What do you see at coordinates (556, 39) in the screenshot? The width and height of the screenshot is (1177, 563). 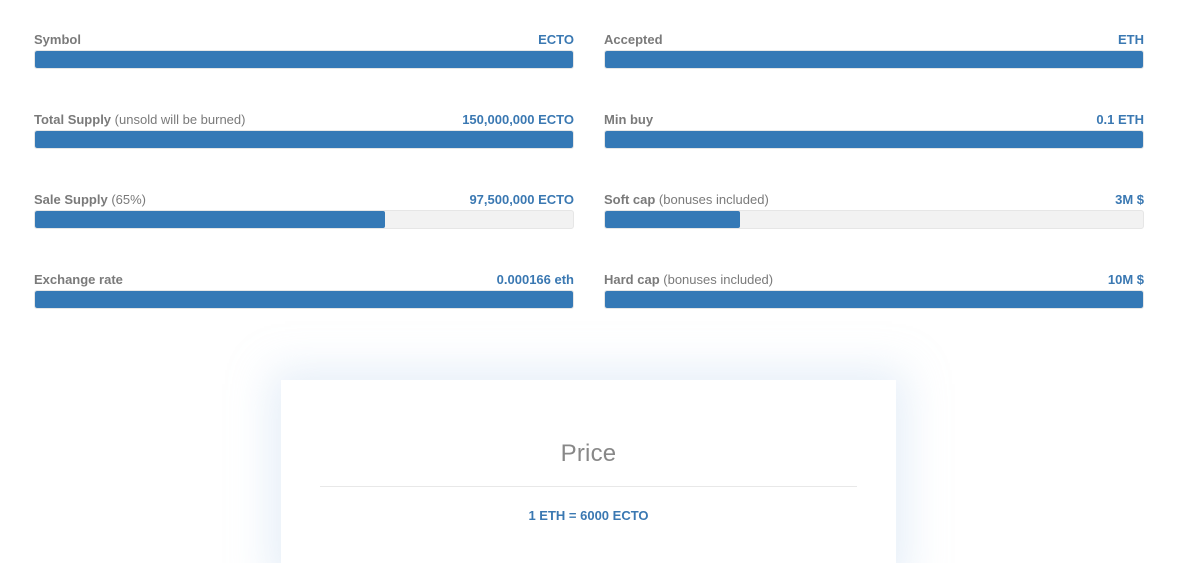 I see `stat-value: ECTO` at bounding box center [556, 39].